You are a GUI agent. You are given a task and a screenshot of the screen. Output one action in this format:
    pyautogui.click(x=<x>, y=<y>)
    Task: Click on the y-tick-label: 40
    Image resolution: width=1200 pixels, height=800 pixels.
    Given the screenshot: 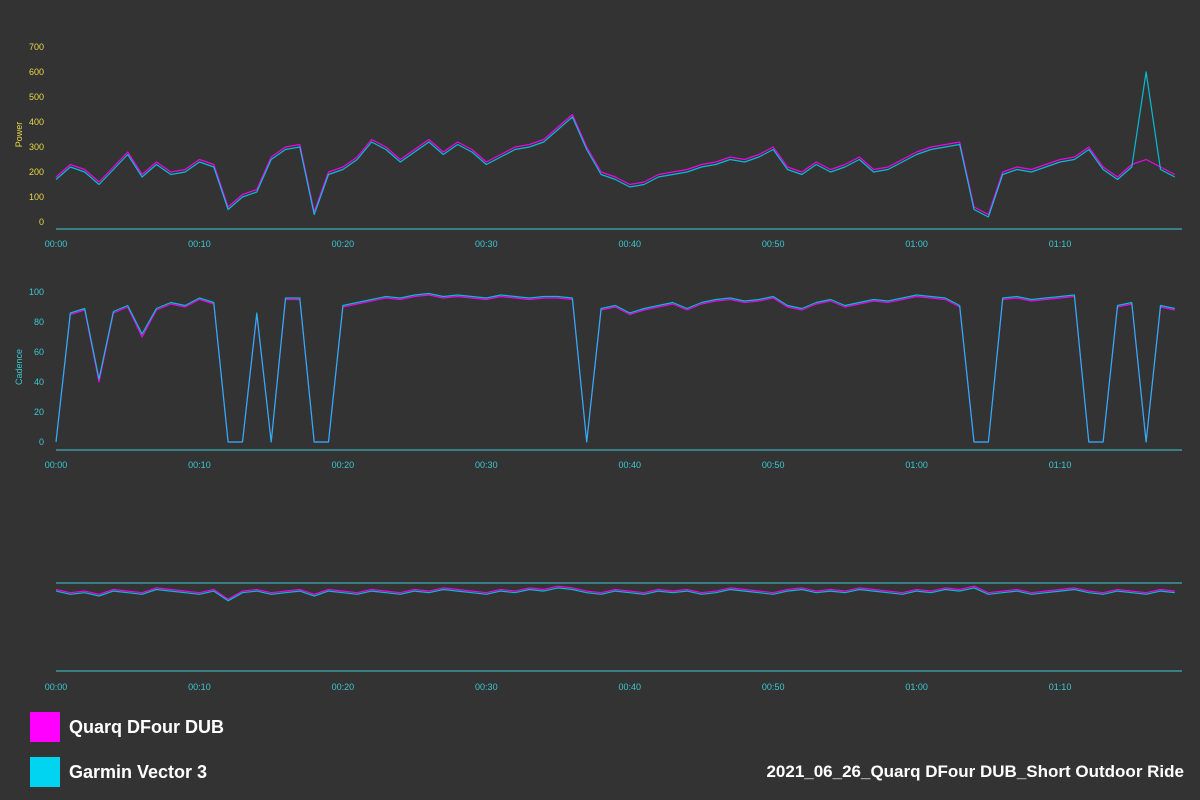 What is the action you would take?
    pyautogui.click(x=39, y=382)
    